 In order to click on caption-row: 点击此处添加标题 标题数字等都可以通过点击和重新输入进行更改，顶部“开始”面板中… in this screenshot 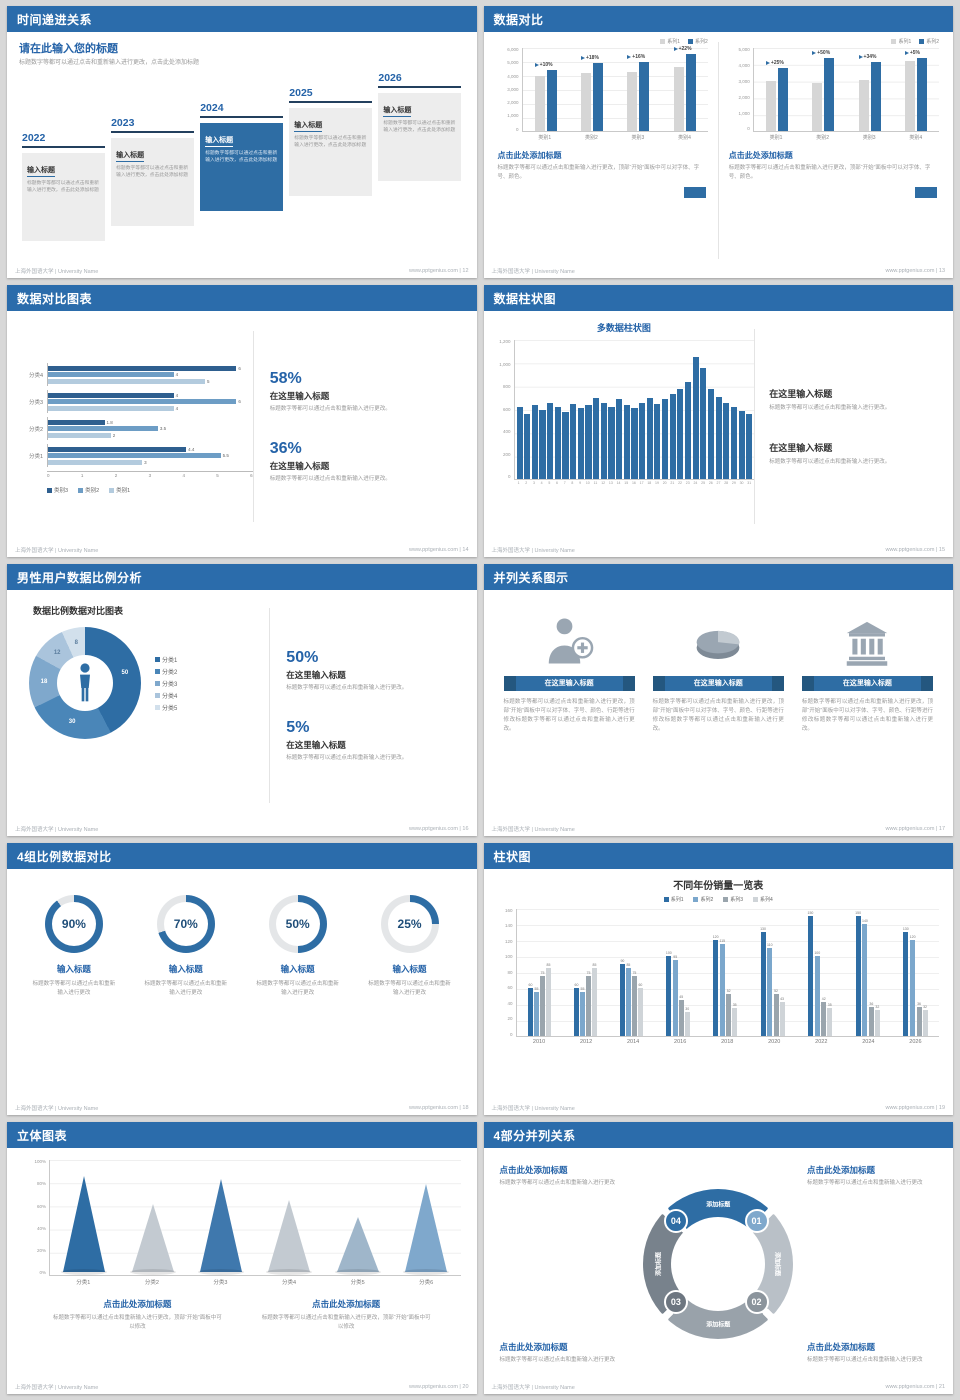, I will do `click(242, 1309)`.